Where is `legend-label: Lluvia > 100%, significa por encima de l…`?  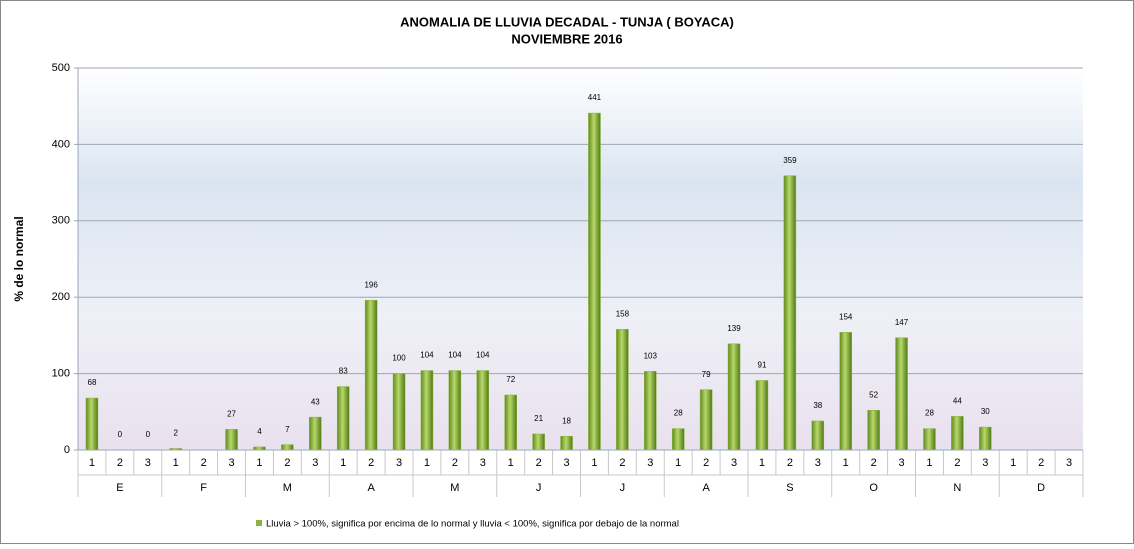 legend-label: Lluvia > 100%, significa por encima de l… is located at coordinates (472, 524).